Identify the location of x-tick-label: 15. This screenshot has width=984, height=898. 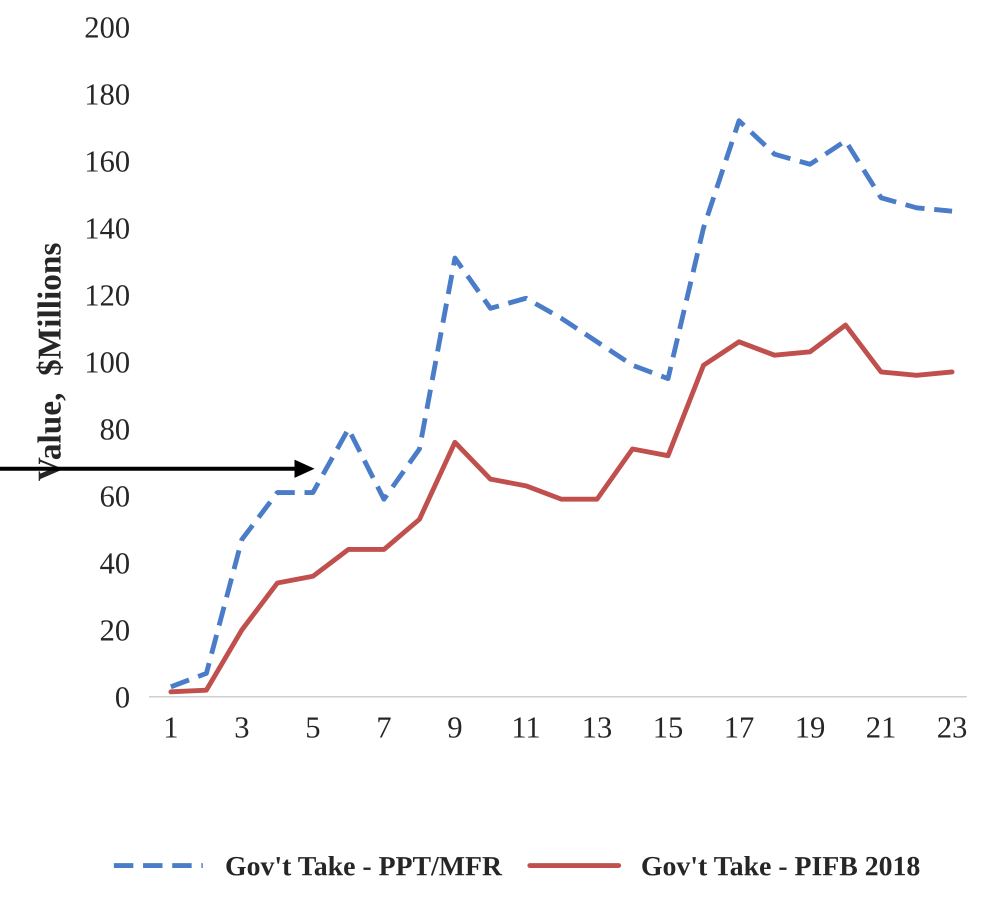
(668, 727).